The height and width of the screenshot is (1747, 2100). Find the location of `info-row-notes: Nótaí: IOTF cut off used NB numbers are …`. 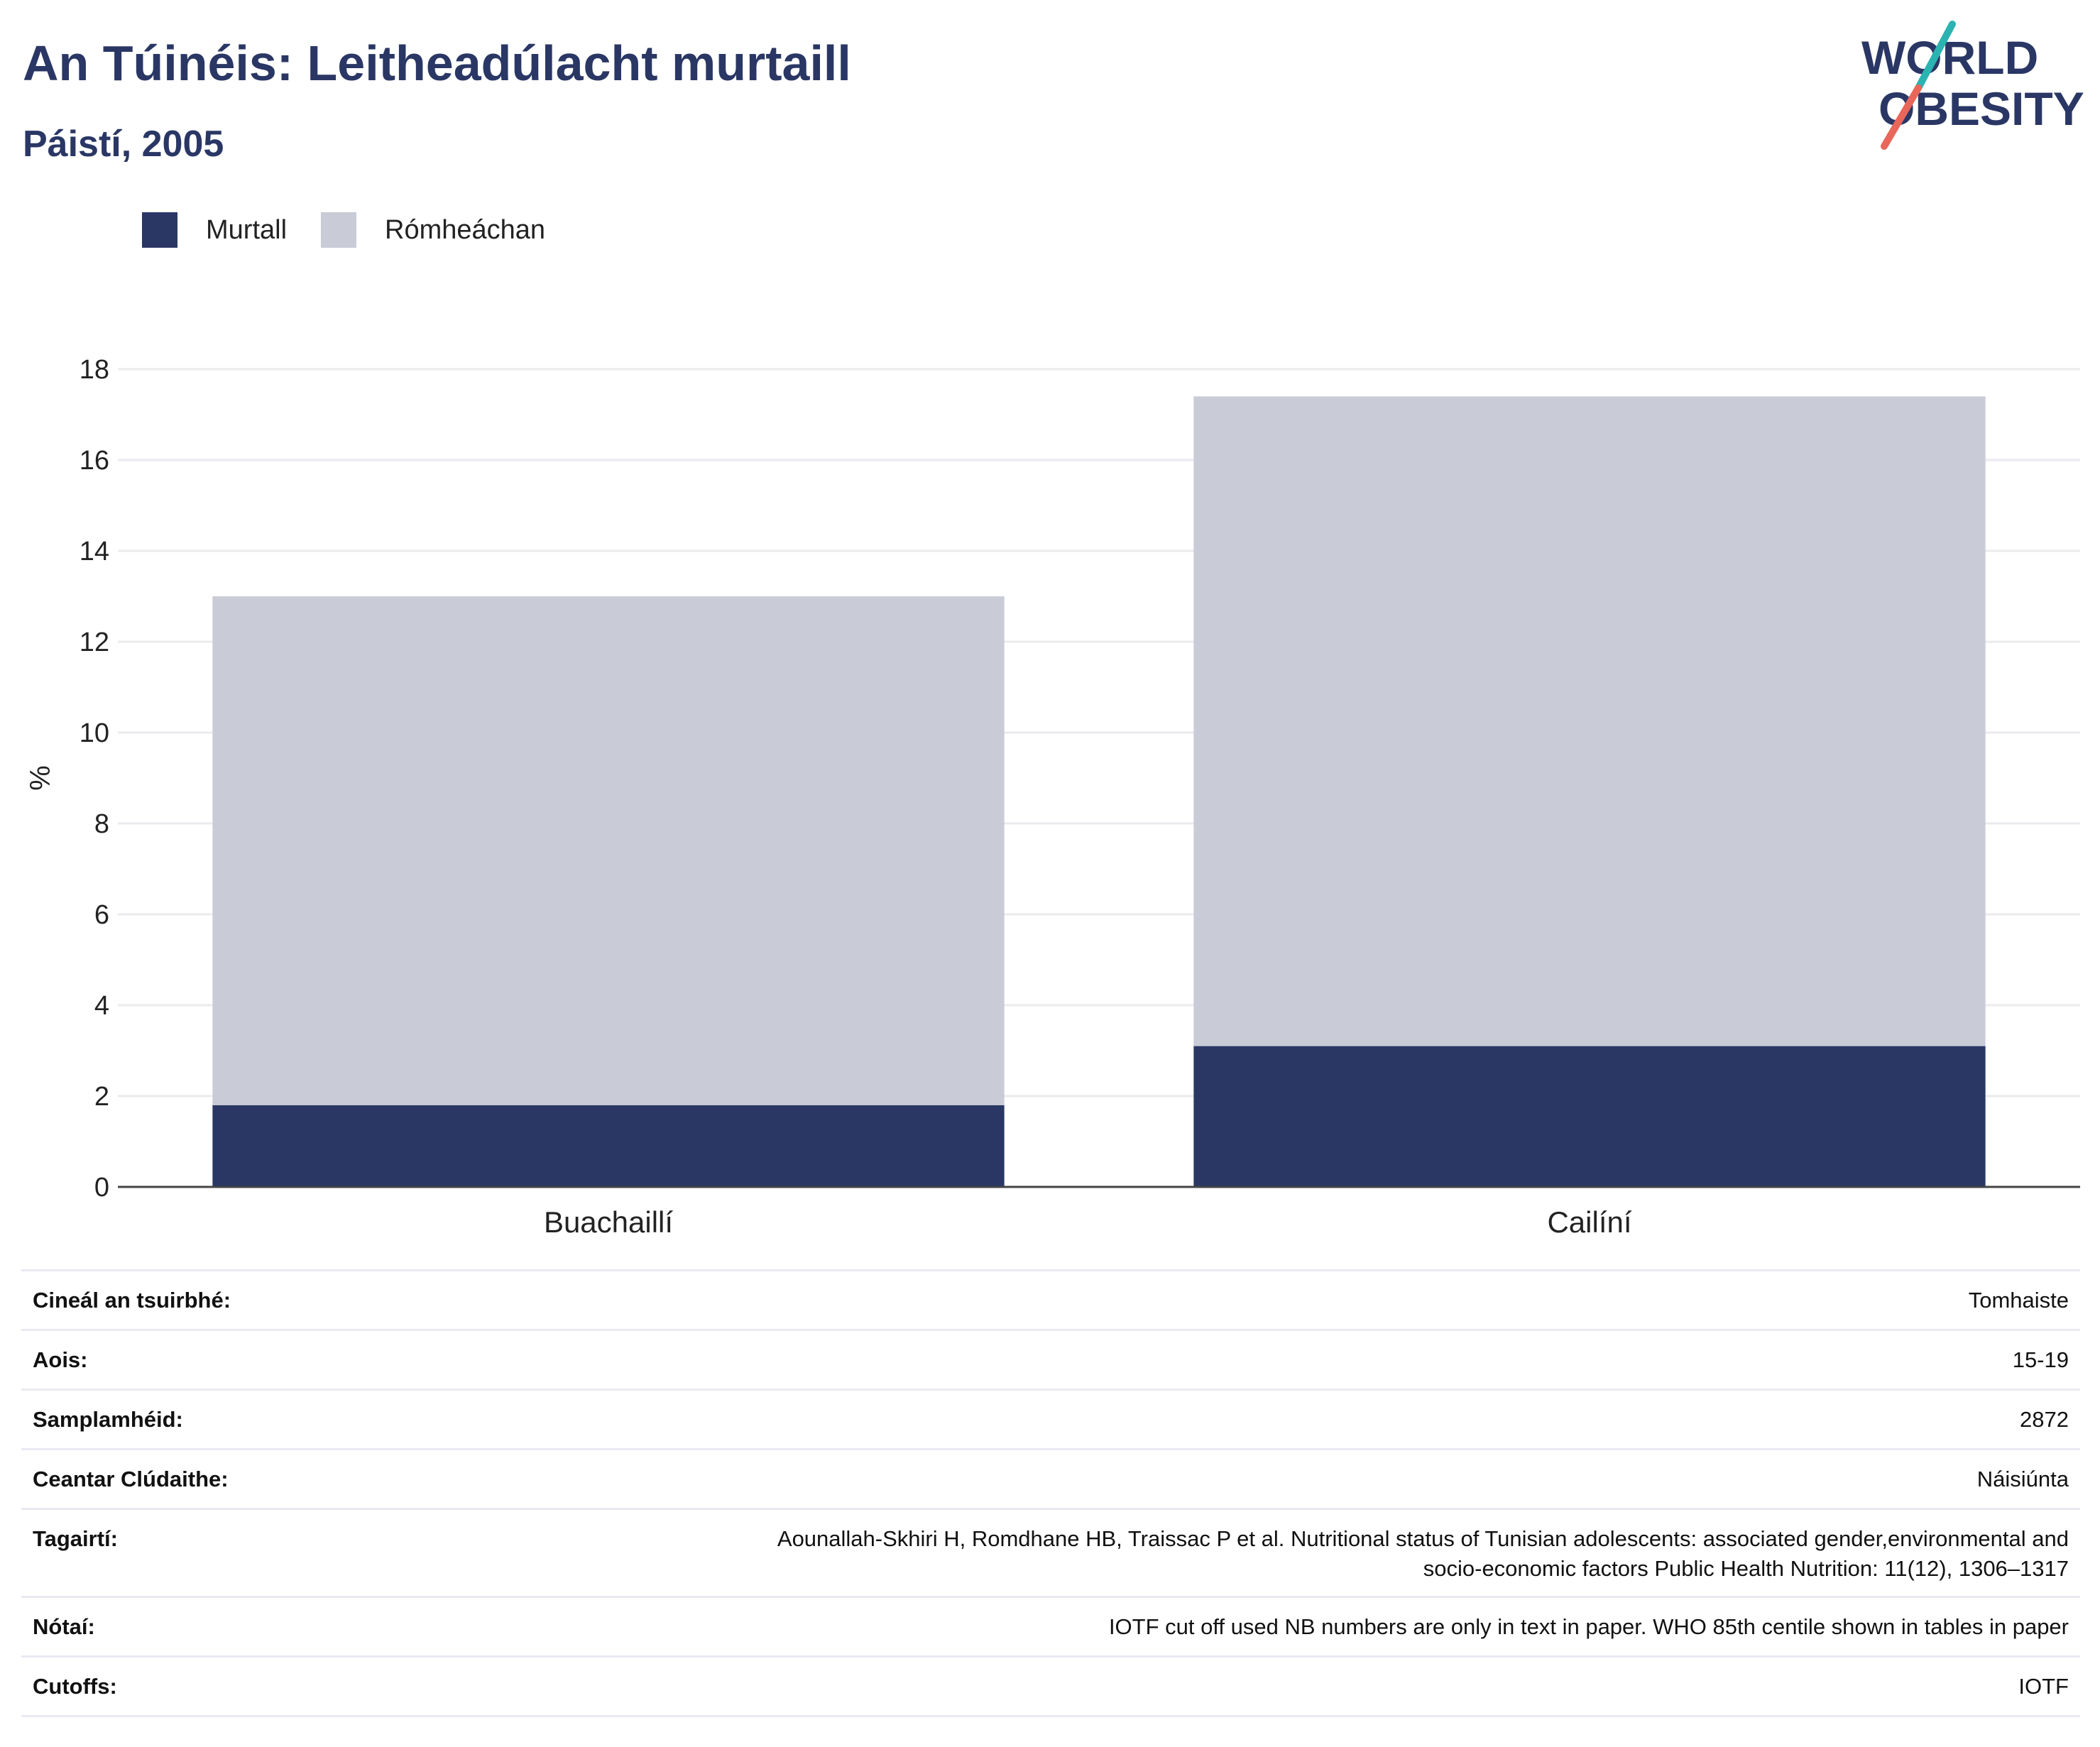

info-row-notes: Nótaí: IOTF cut off used NB numbers are … is located at coordinates (1050, 1626).